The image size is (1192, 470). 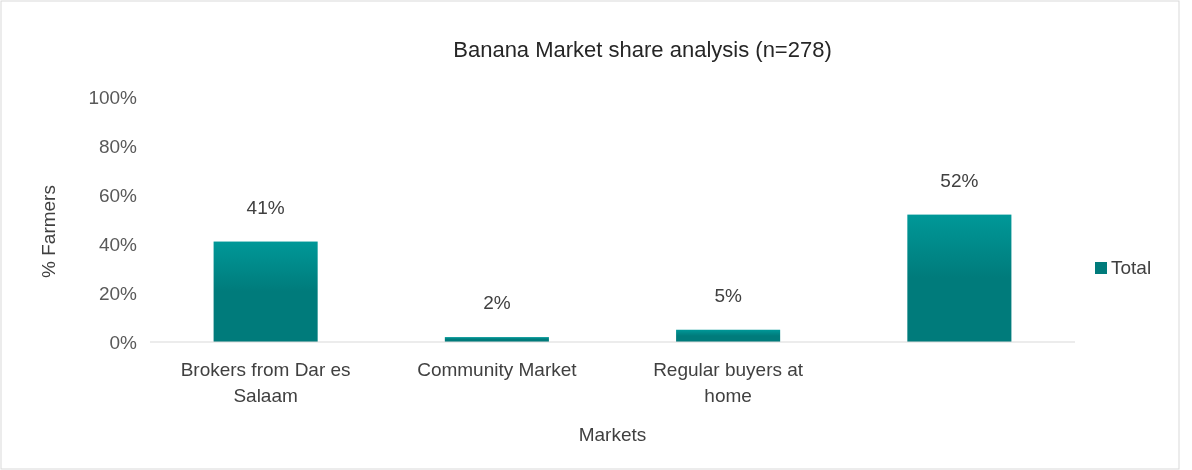 I want to click on legend-label: Total, so click(x=1131, y=267).